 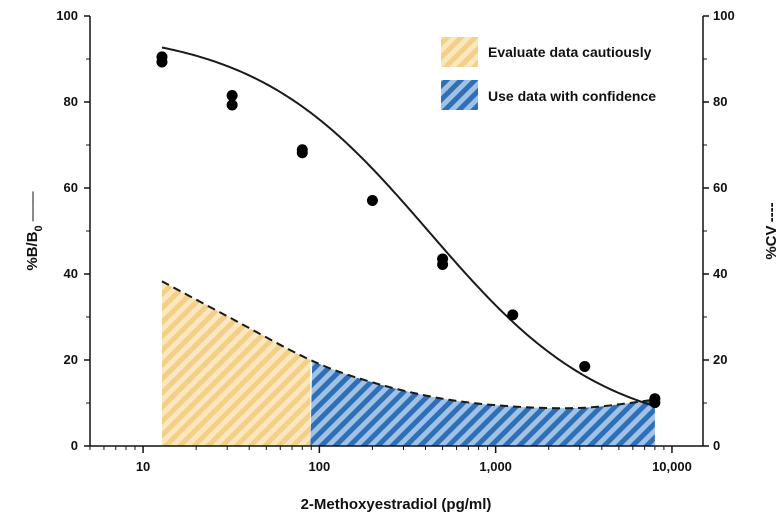 What do you see at coordinates (39, 228) in the screenshot?
I see `y-axis-left-title-subscript: 0` at bounding box center [39, 228].